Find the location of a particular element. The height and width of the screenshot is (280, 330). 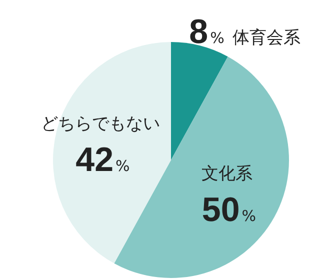

data-label: 50% is located at coordinates (229, 209).